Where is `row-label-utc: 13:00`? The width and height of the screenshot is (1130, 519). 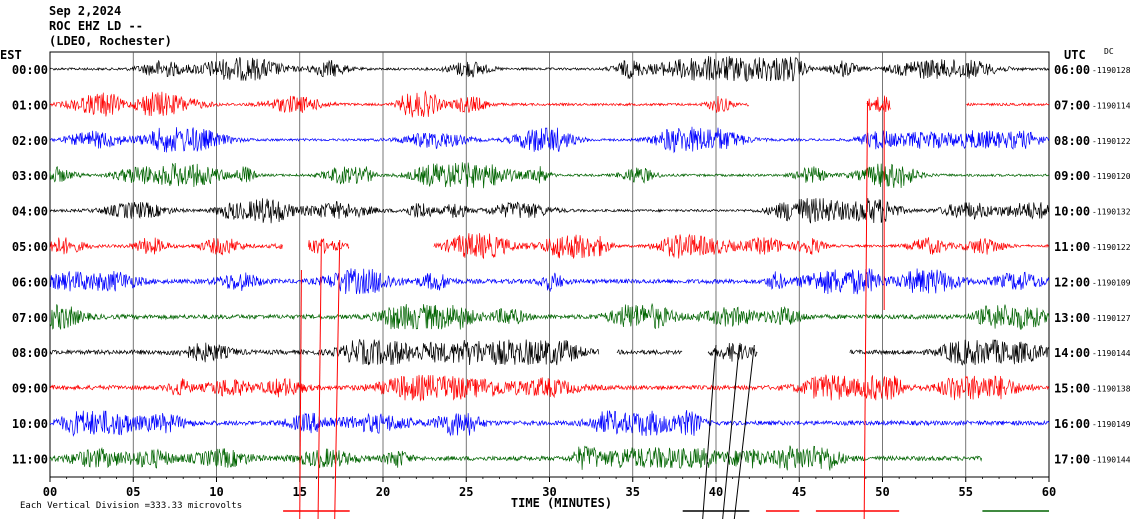
row-label-utc: 13:00 is located at coordinates (1072, 318).